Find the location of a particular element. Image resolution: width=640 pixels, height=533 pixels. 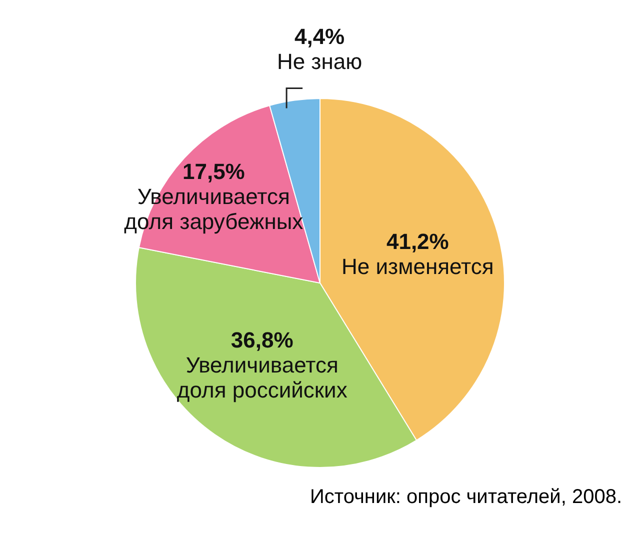

data-label: 4,4% is located at coordinates (319, 36).